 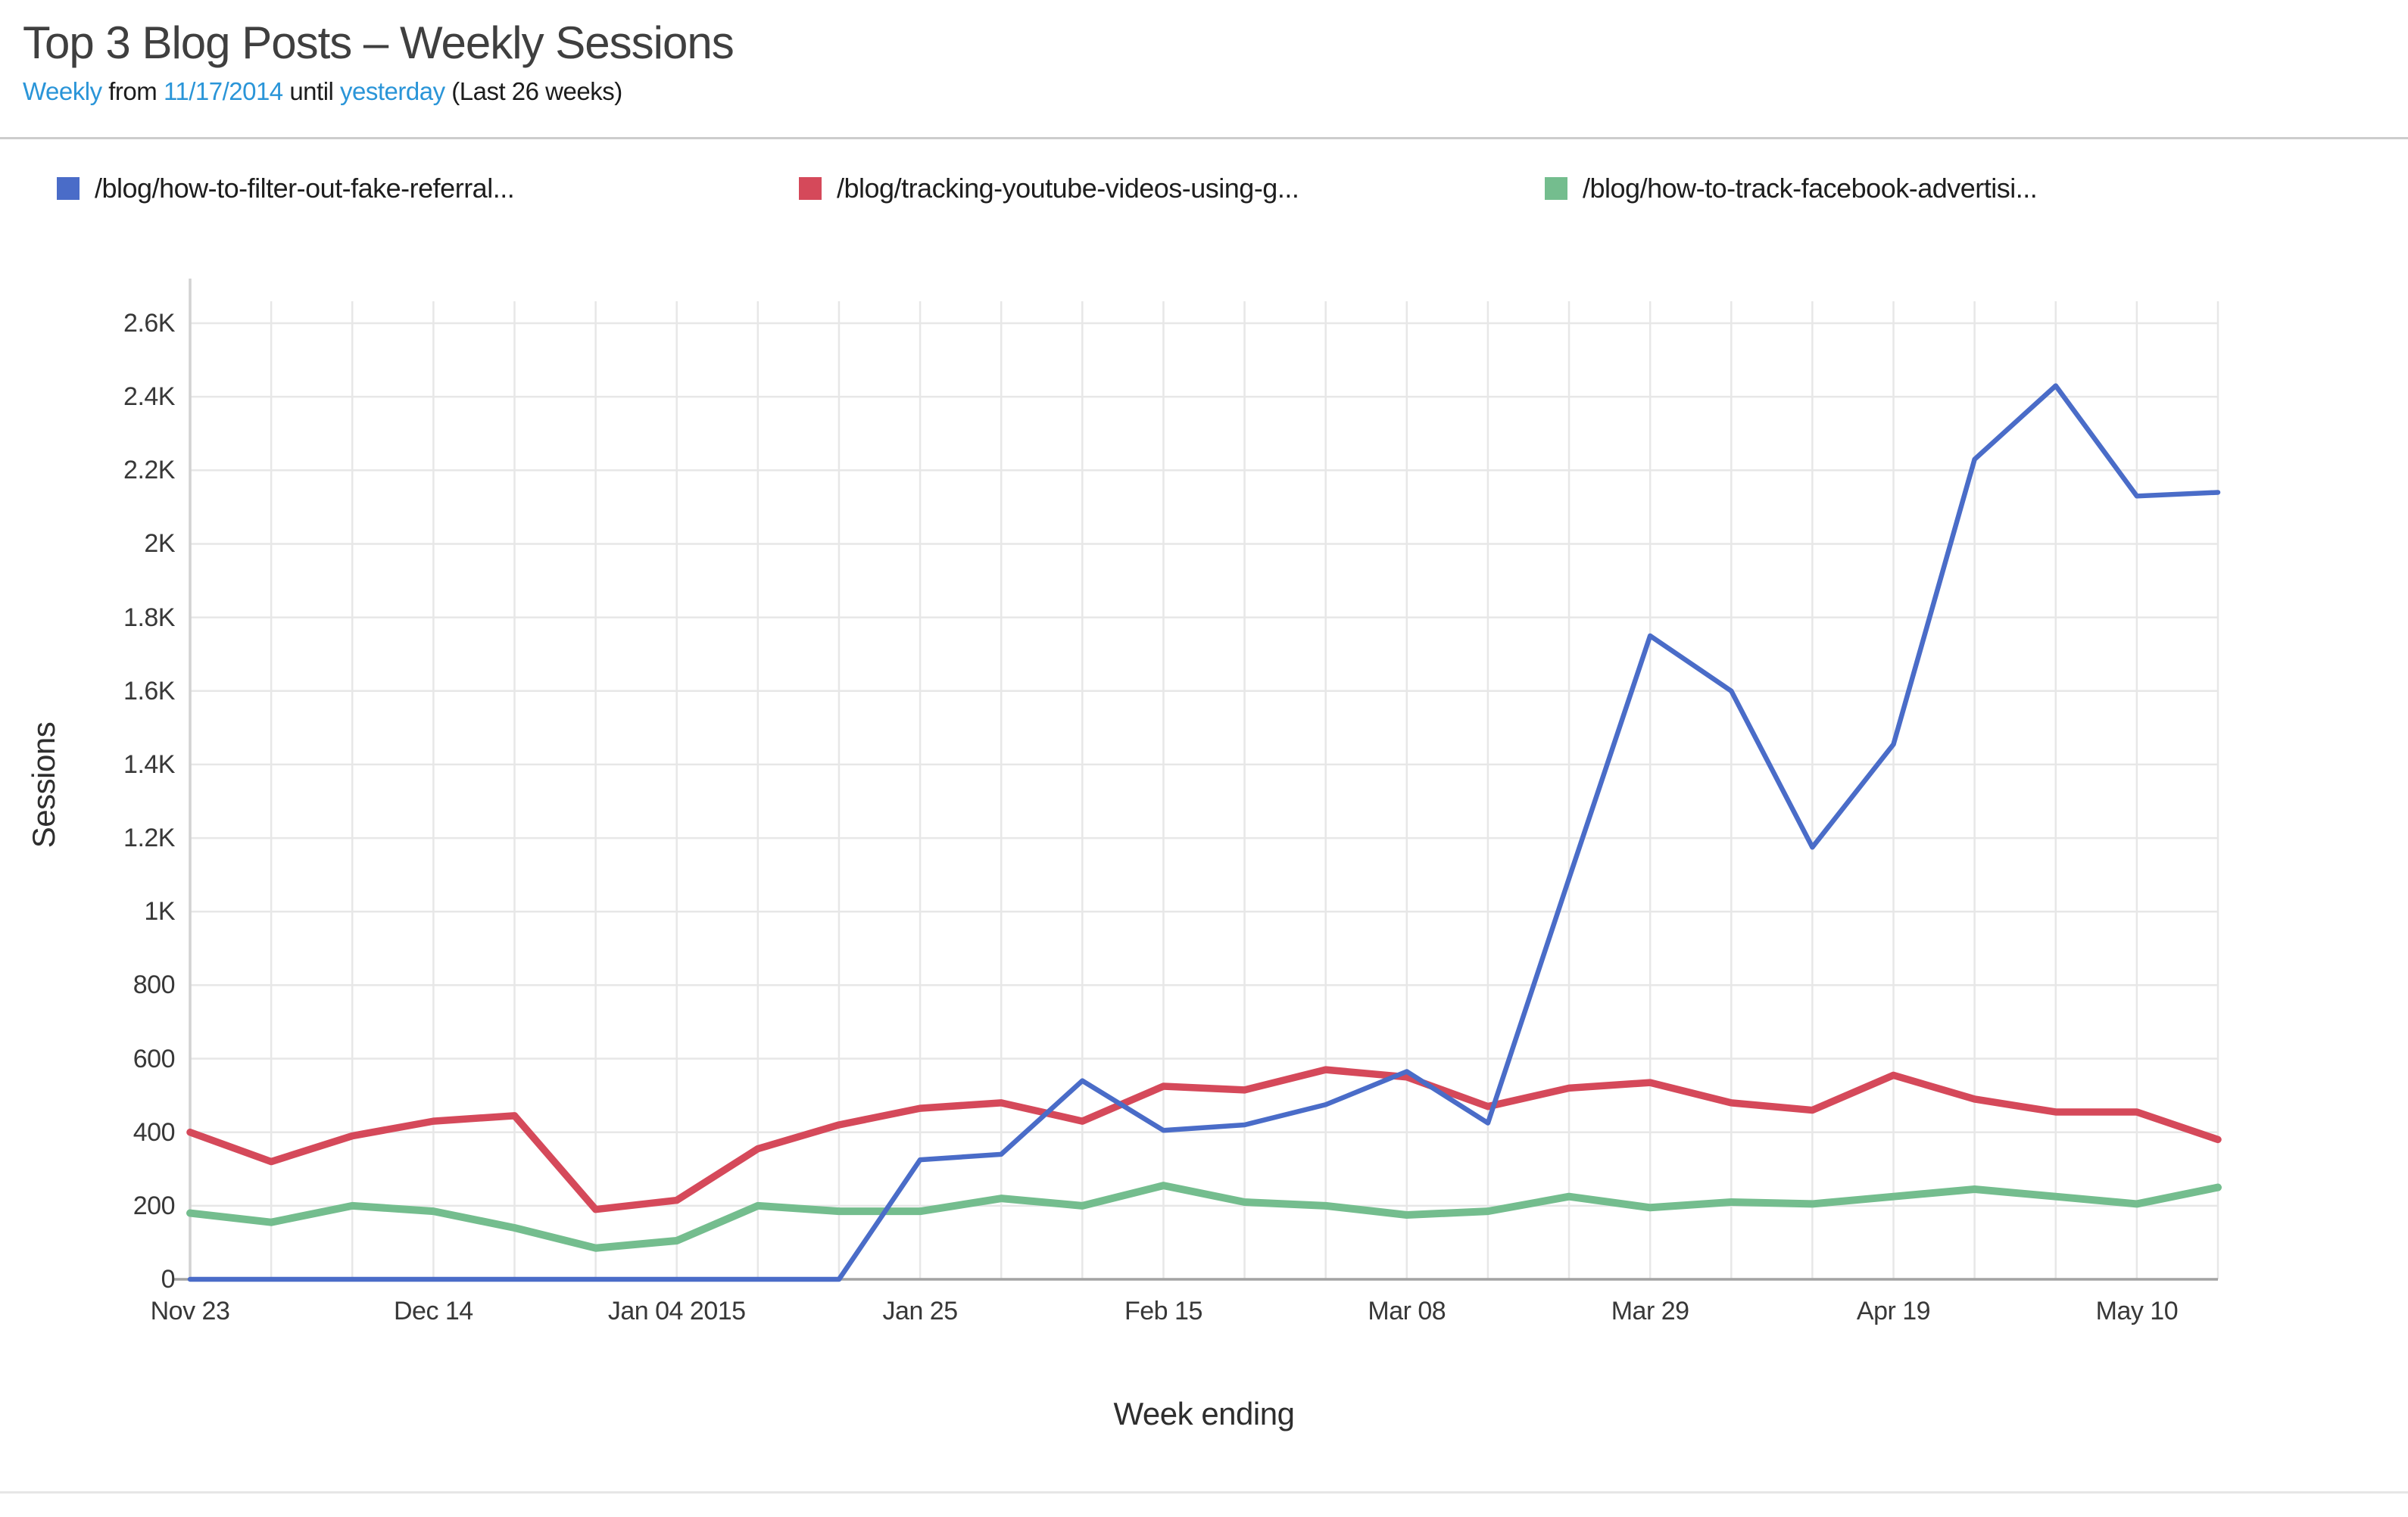 I want to click on x-tick-label: Jan 04 2015, so click(x=676, y=1311).